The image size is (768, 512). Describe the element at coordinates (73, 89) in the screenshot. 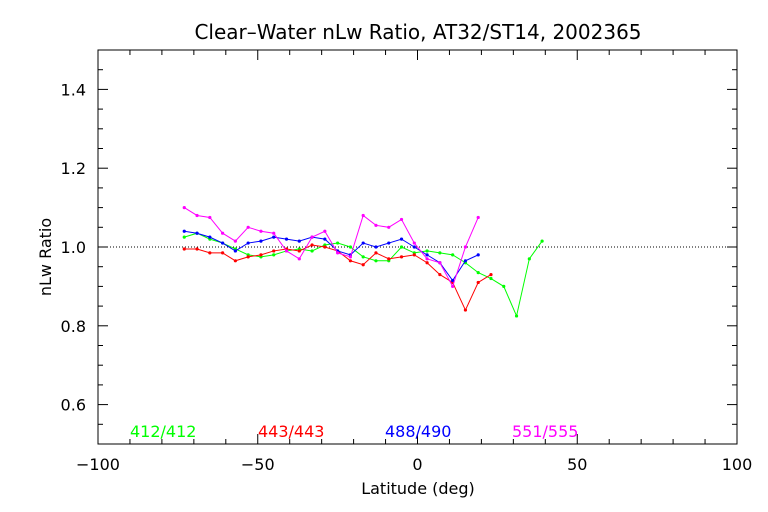

I see `y-tick-label: 1.4` at that location.